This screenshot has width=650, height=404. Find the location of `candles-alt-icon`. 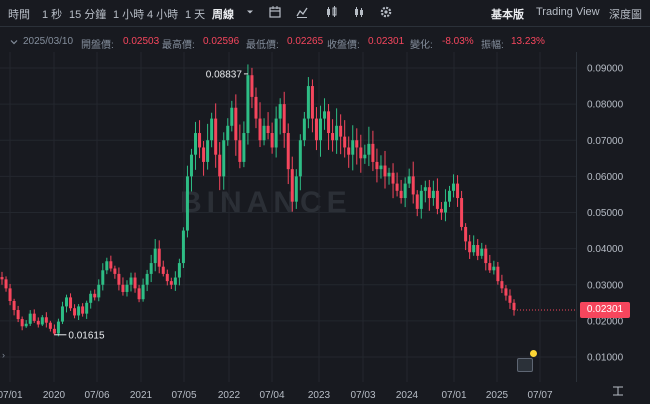

candles-alt-icon is located at coordinates (359, 12).